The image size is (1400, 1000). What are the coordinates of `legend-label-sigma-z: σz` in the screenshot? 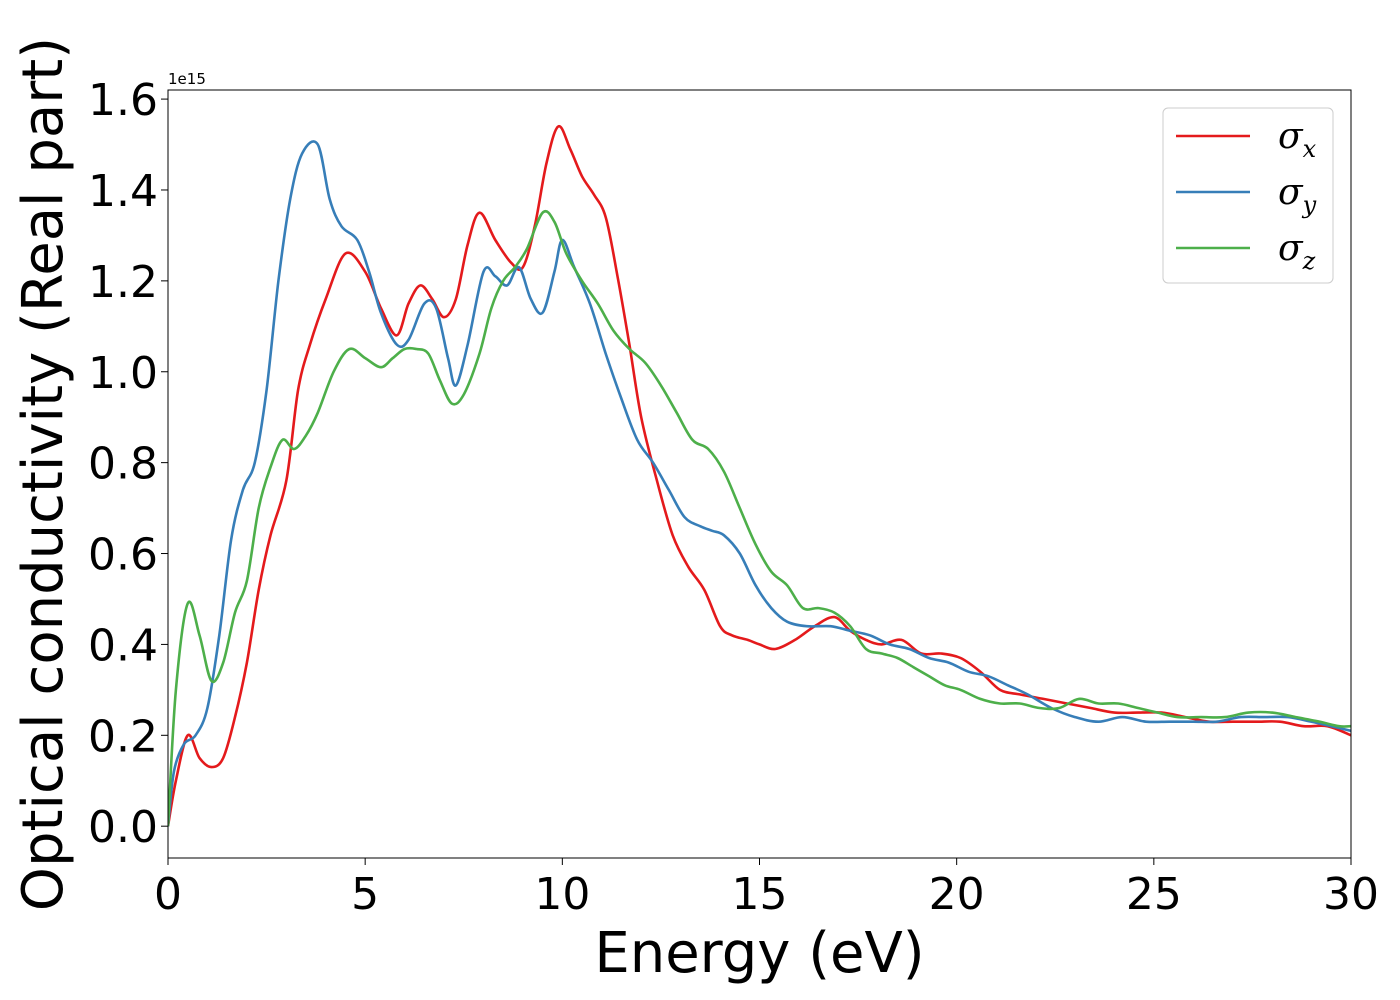 It's located at (1297, 251).